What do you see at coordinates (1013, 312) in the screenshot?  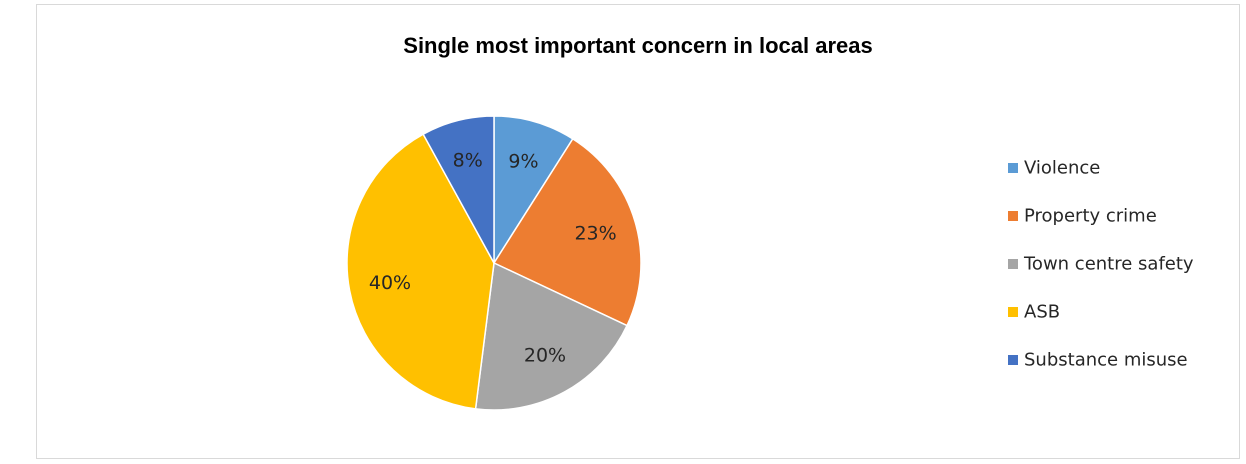 I see `legend-swatch-asb` at bounding box center [1013, 312].